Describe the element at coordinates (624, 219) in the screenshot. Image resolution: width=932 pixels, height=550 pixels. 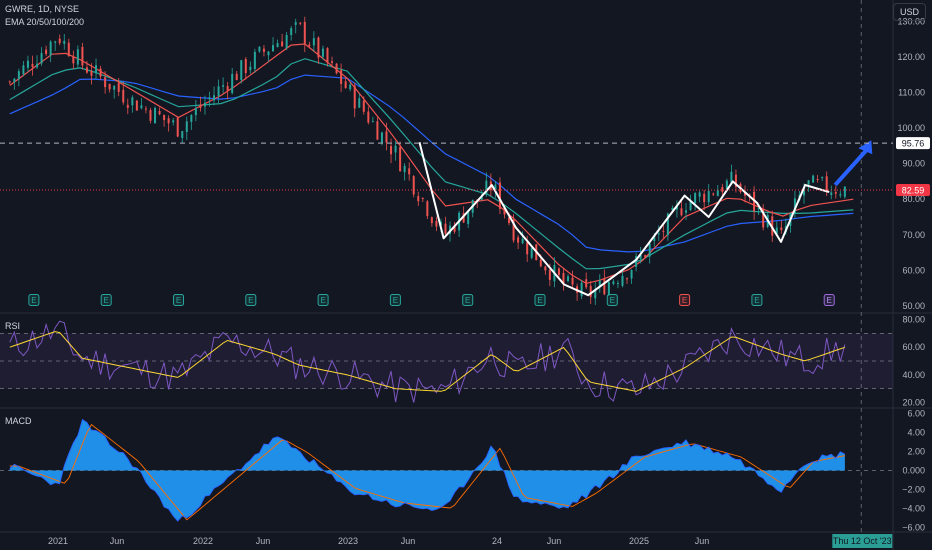
I see `zigzag-pattern-line` at that location.